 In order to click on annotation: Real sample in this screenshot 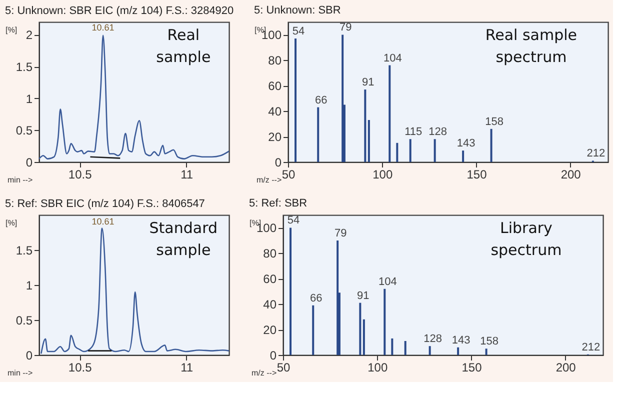, I will do `click(183, 46)`.